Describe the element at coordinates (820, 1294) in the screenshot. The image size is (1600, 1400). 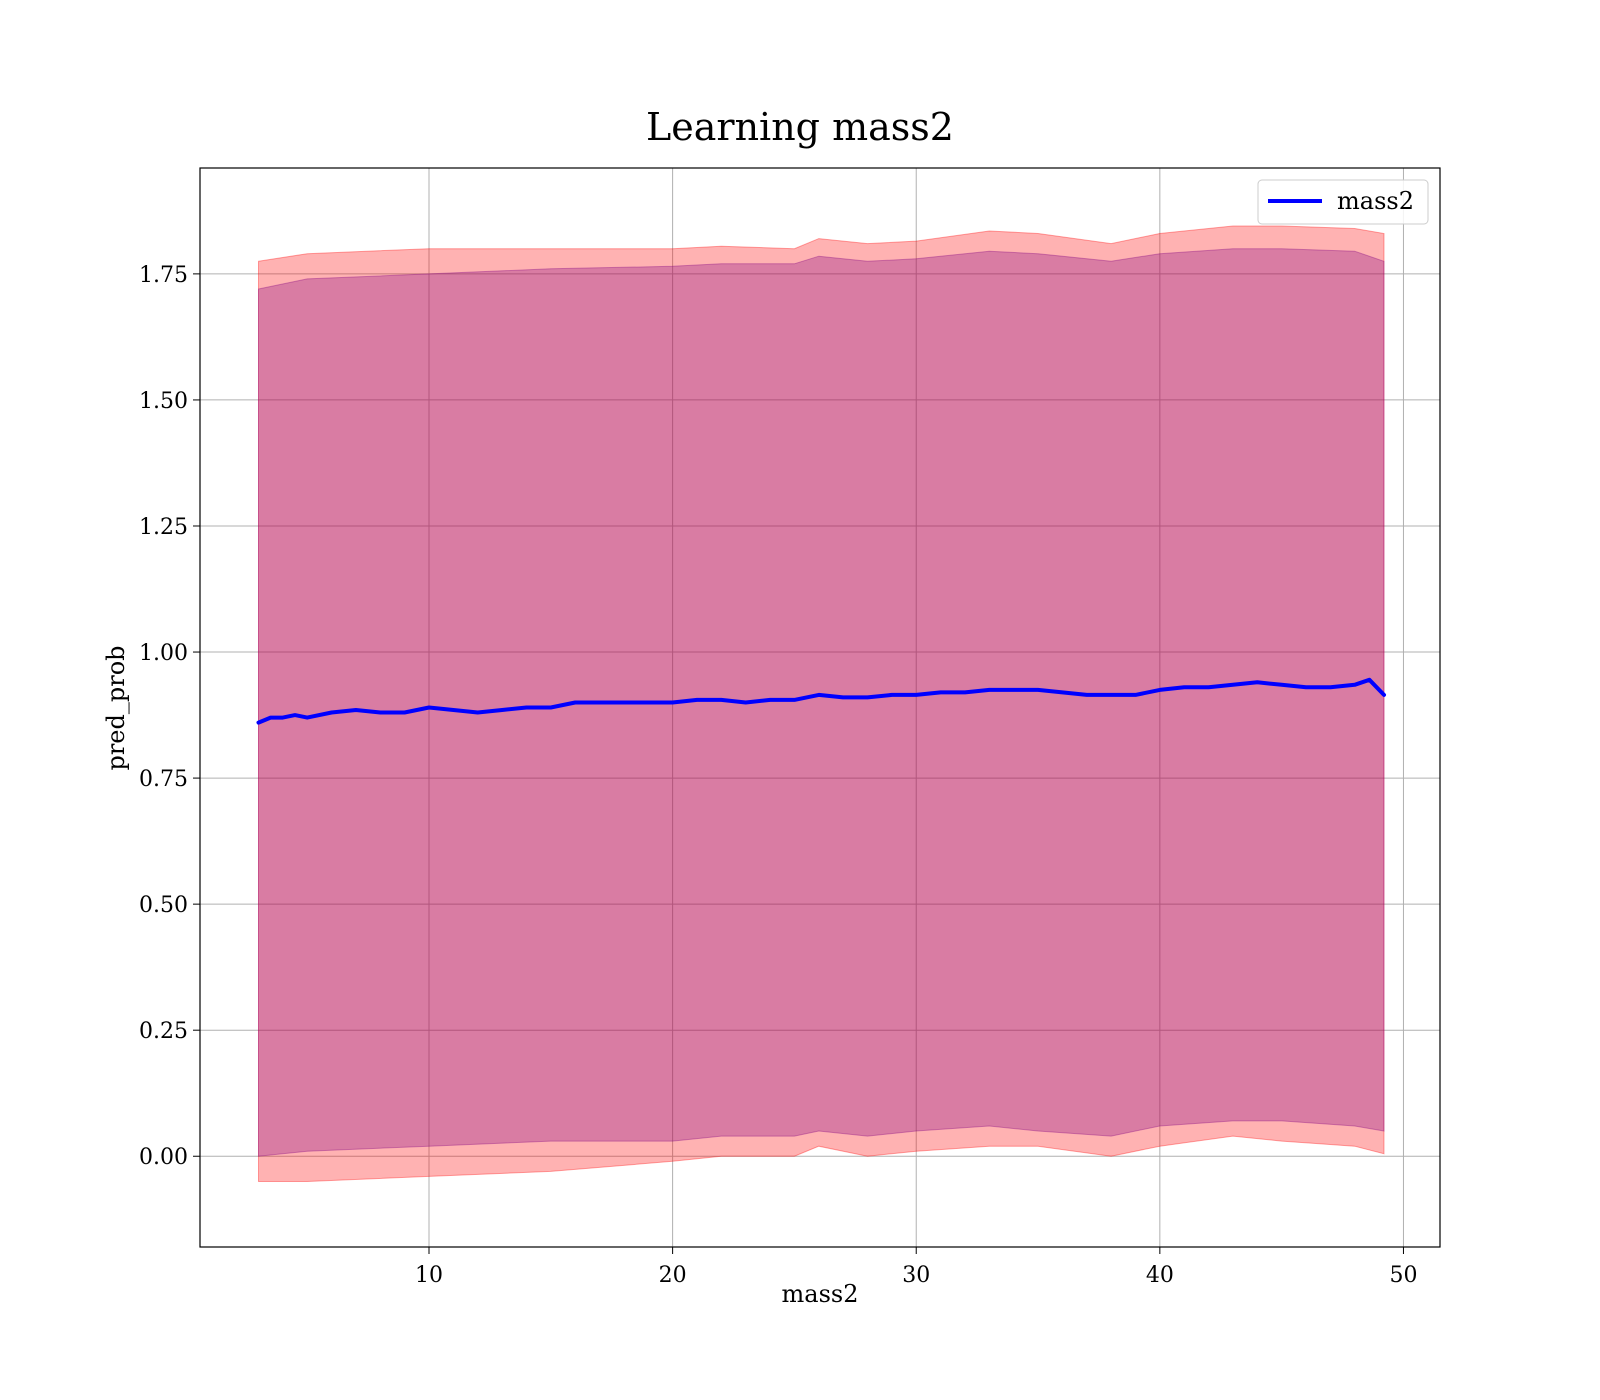
I see `x-axis-label: mass2` at that location.